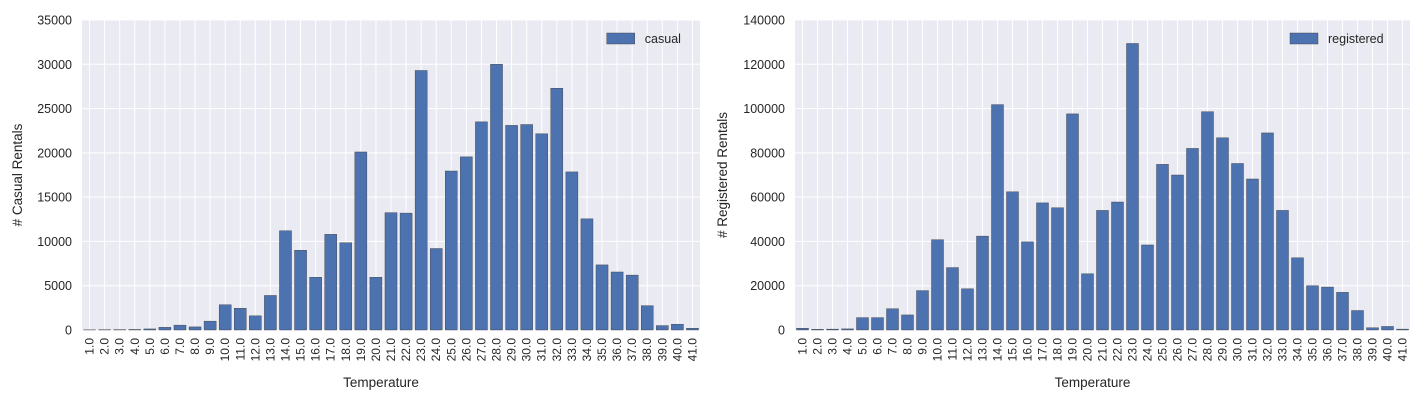 The image size is (1425, 402). Describe the element at coordinates (764, 65) in the screenshot. I see `y-tick-label: 120000` at that location.